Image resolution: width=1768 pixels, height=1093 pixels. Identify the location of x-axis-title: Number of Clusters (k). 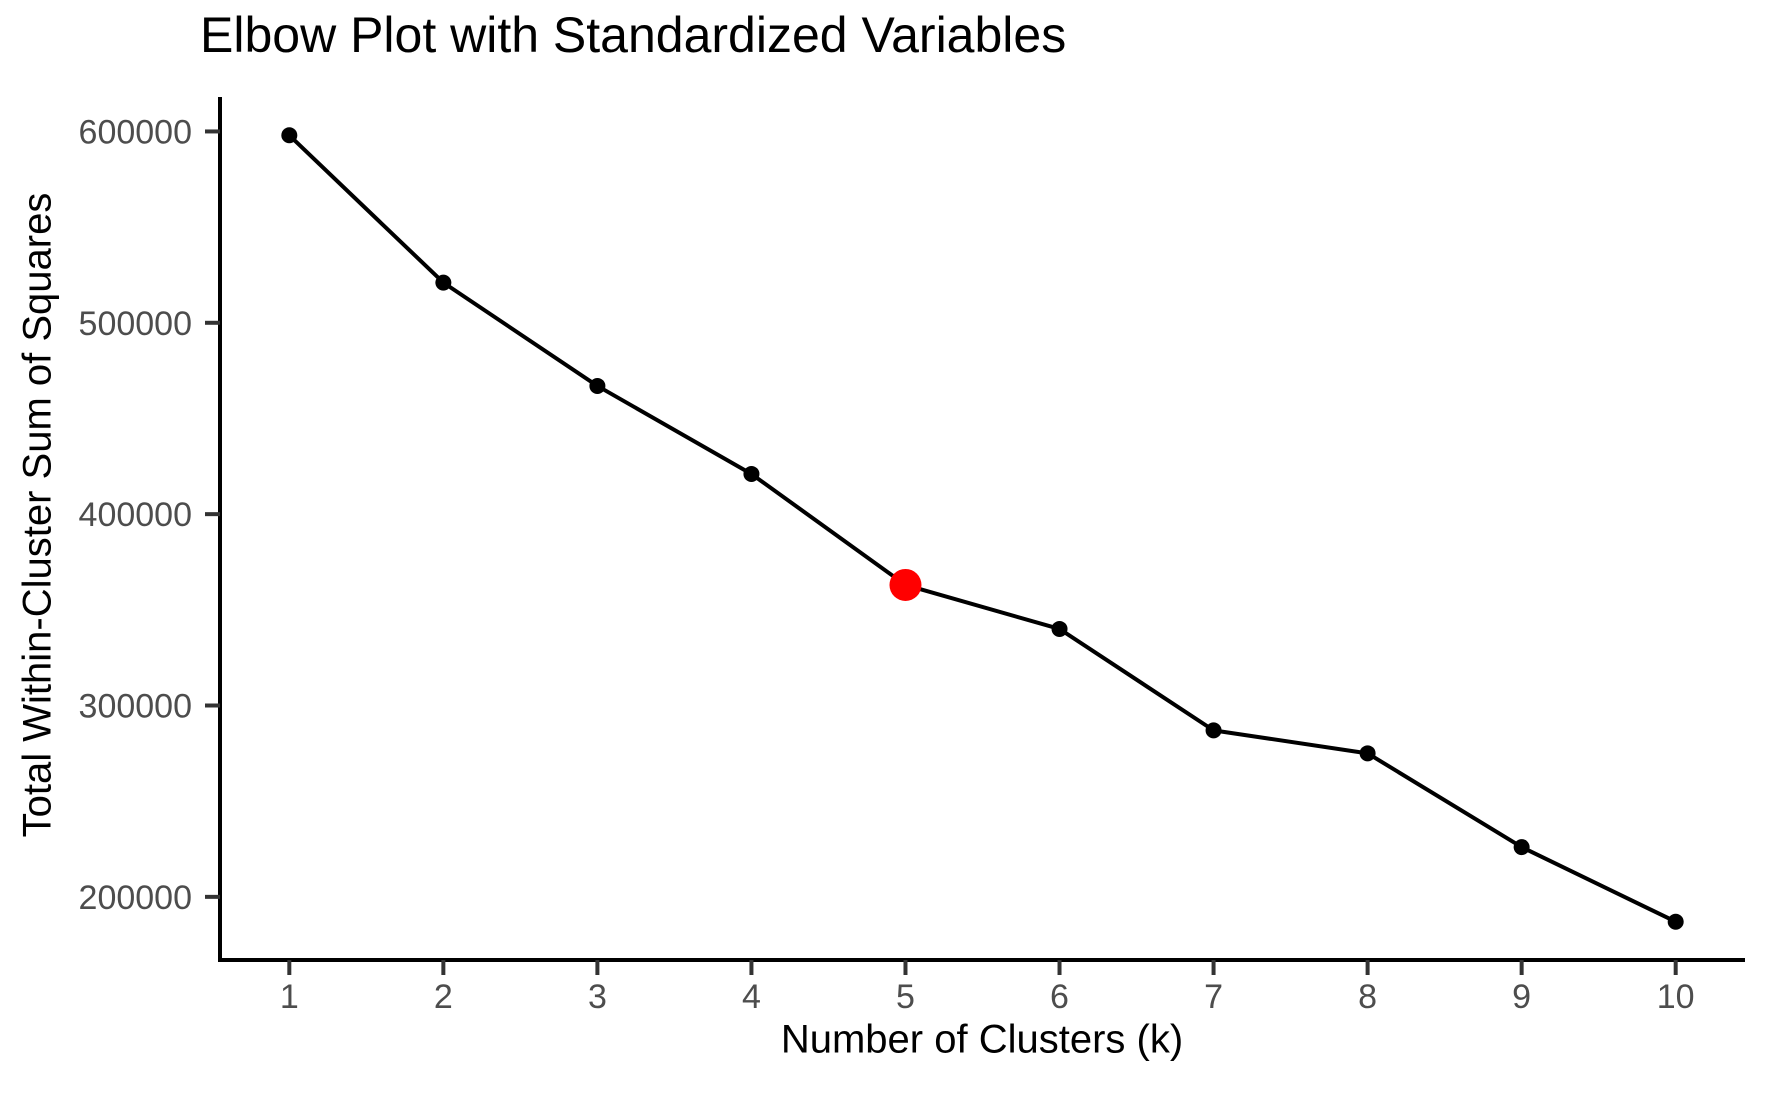
(982, 1039).